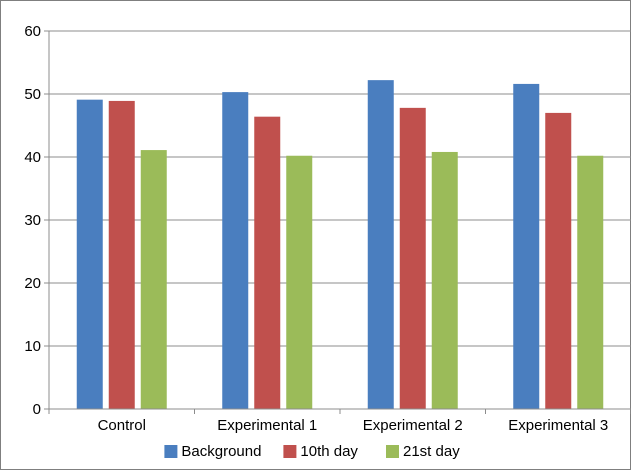 This screenshot has width=631, height=476. I want to click on legend: Background 10th day 21st day, so click(312, 451).